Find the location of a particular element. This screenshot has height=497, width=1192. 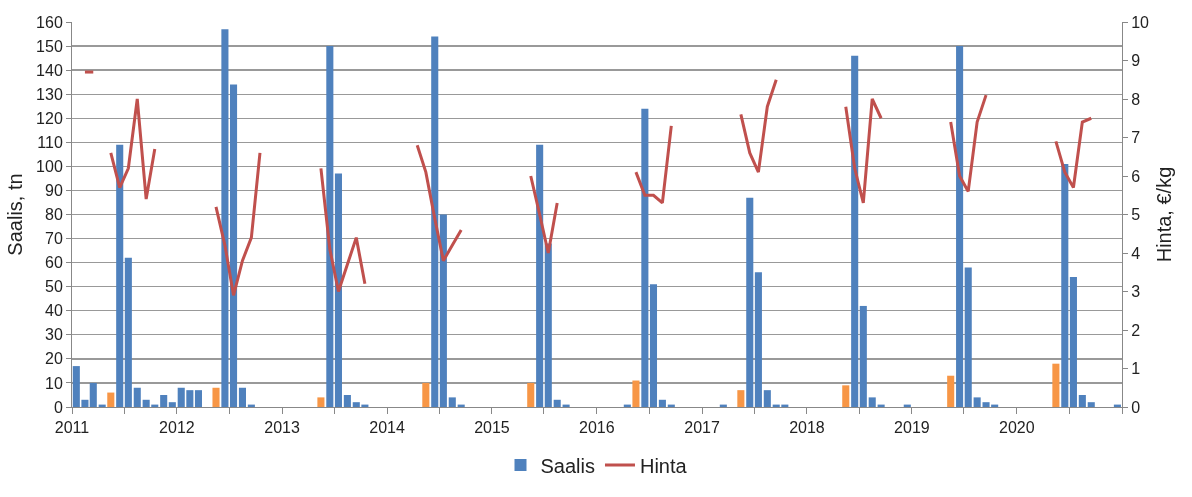

y2-tick-label: 9 is located at coordinates (1136, 61).